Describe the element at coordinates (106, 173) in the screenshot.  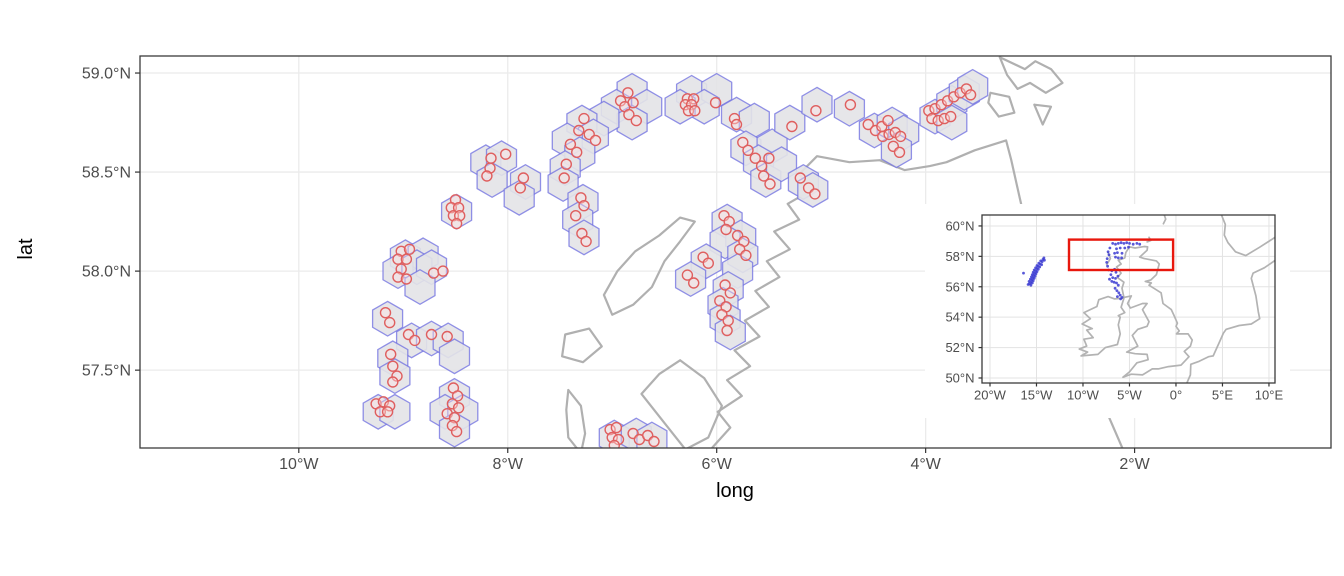
I see `y-tick-label: 58.5°N` at that location.